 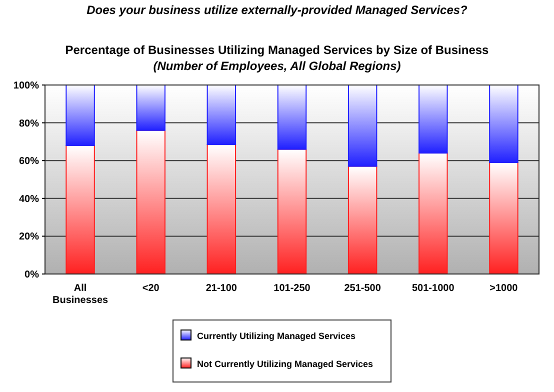 I want to click on y-tick-label: 80%, so click(x=29, y=124).